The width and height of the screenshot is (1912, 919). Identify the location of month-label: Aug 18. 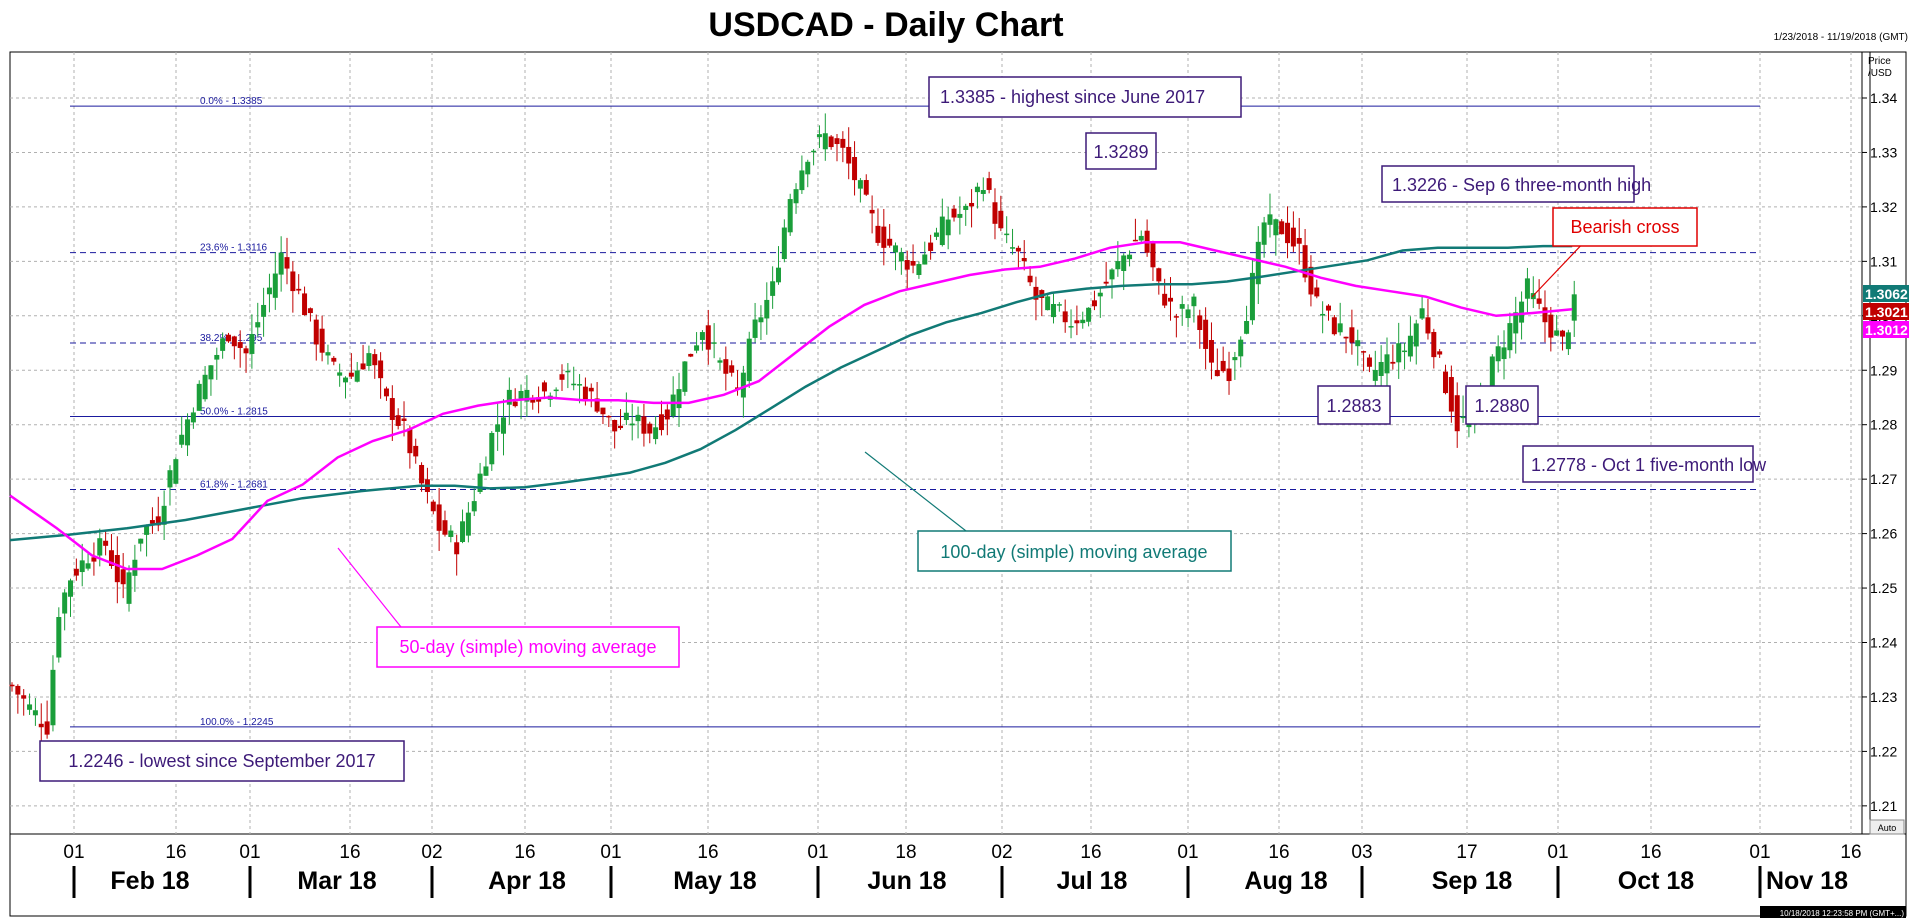
(1285, 881).